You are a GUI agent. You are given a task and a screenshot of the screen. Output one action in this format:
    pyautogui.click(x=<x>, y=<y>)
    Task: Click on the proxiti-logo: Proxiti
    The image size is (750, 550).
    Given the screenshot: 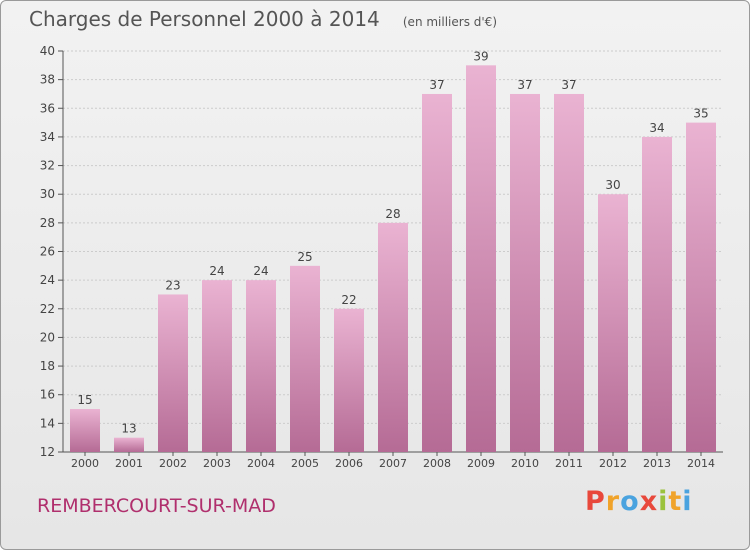 What is the action you would take?
    pyautogui.click(x=639, y=501)
    